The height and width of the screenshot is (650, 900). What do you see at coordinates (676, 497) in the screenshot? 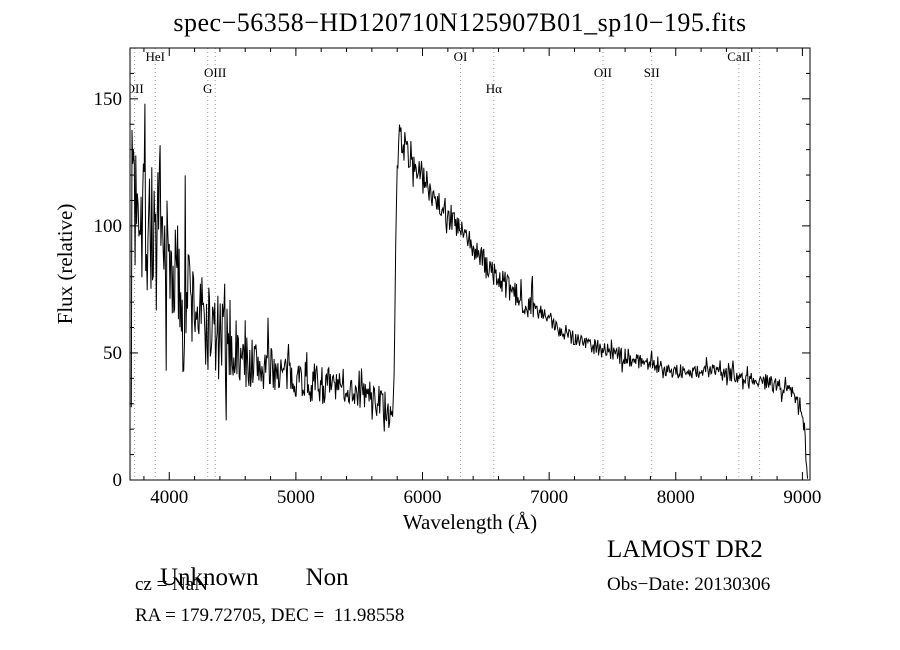
I see `x-tick-label: 8000` at bounding box center [676, 497].